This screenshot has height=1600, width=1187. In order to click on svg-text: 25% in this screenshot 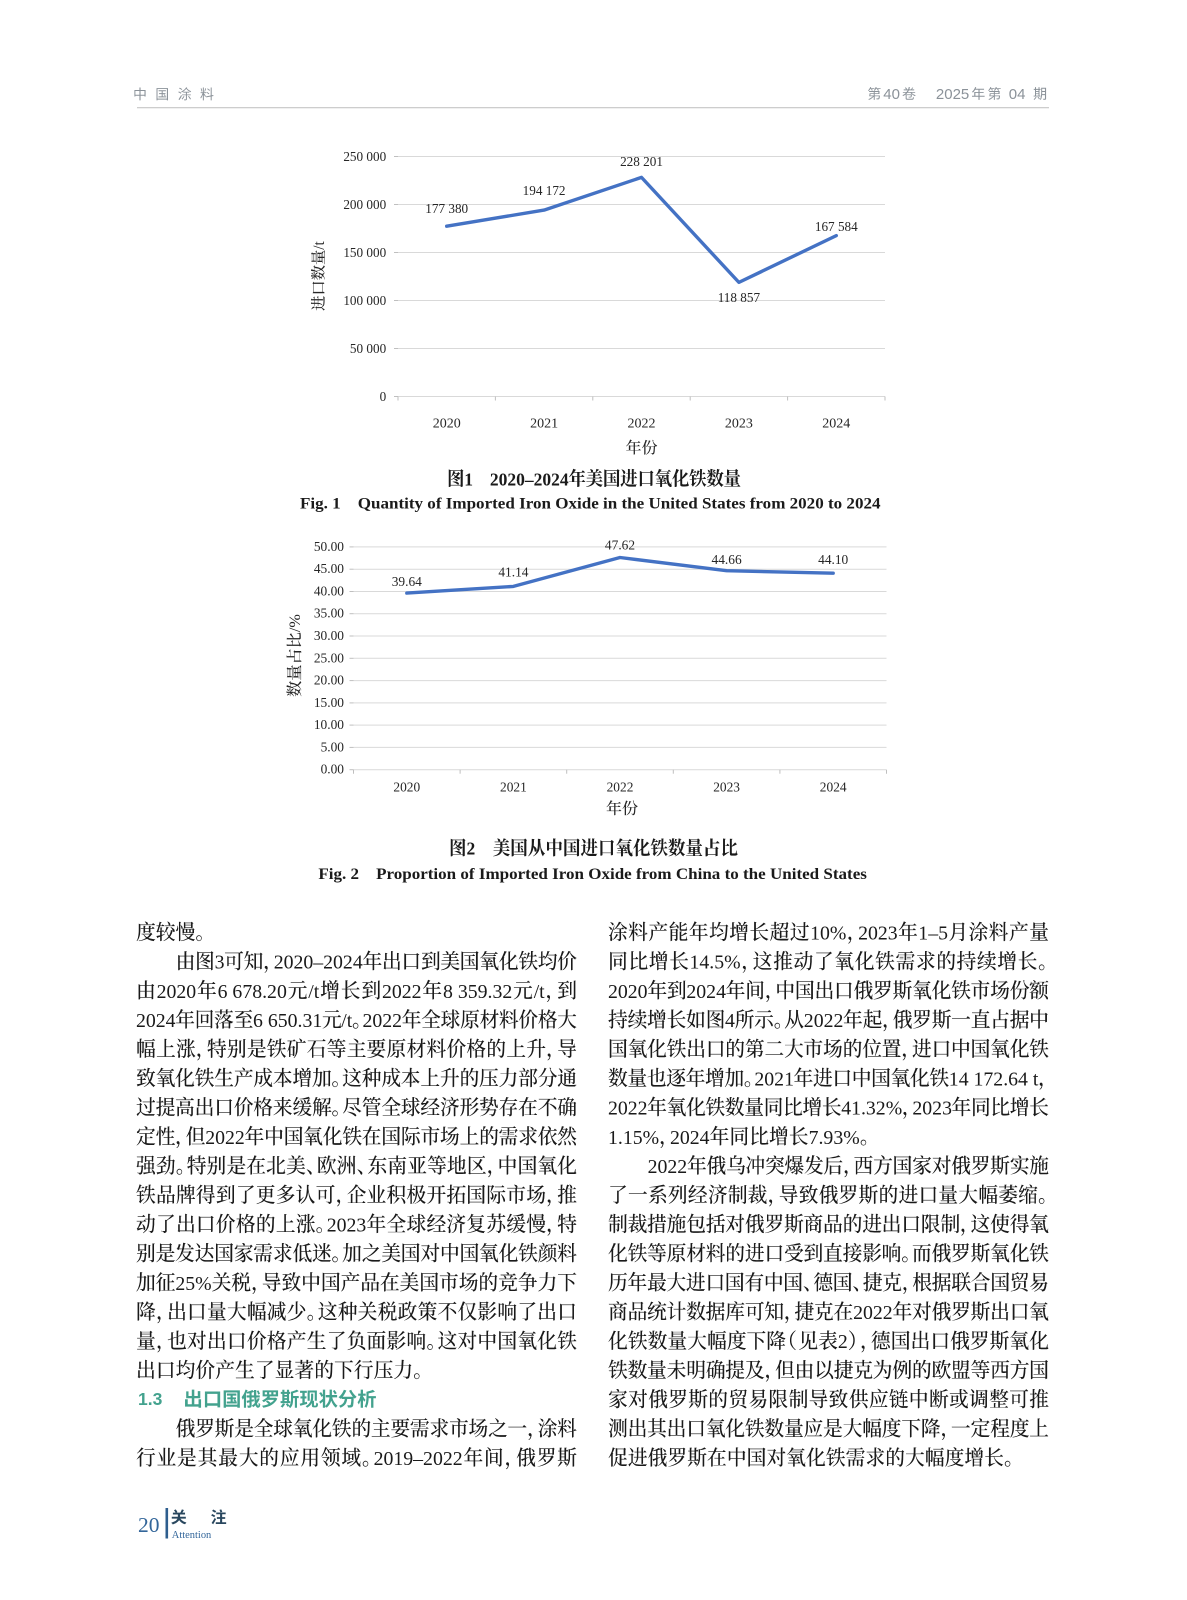, I will do `click(193, 1284)`.